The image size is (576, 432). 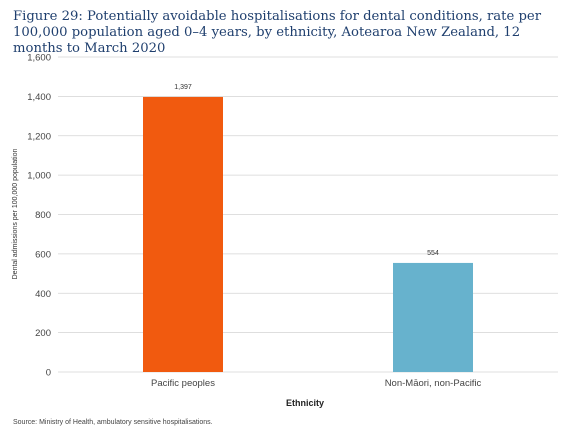 I want to click on x-axis-tick-labels: Pacific peoples Non-Māori, non-Pacific, so click(x=316, y=383).